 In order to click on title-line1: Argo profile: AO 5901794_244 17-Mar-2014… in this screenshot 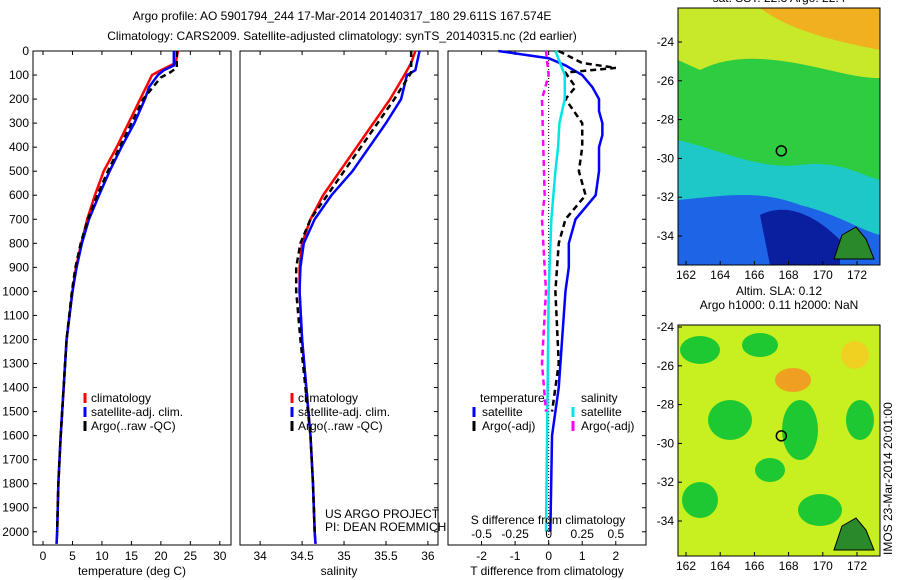, I will do `click(342, 16)`.